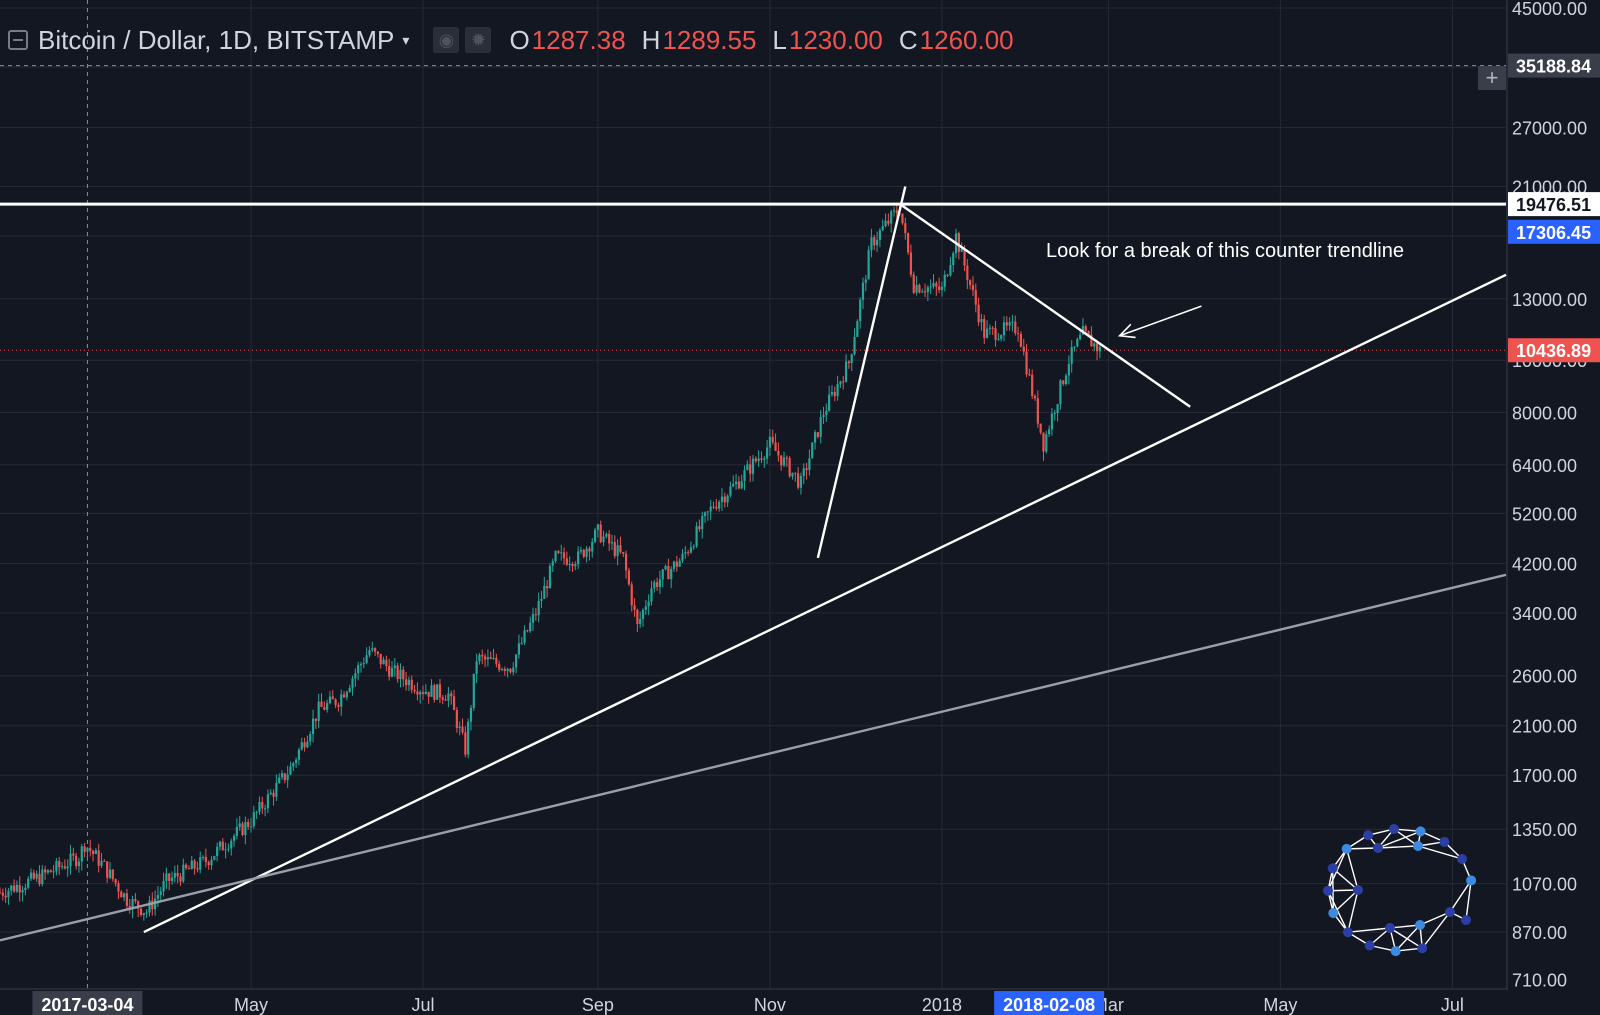 The width and height of the screenshot is (1600, 1015). Describe the element at coordinates (216, 39) in the screenshot. I see `symbol-title: Bitcoin / Dollar, 1D, BITSTAMP` at that location.